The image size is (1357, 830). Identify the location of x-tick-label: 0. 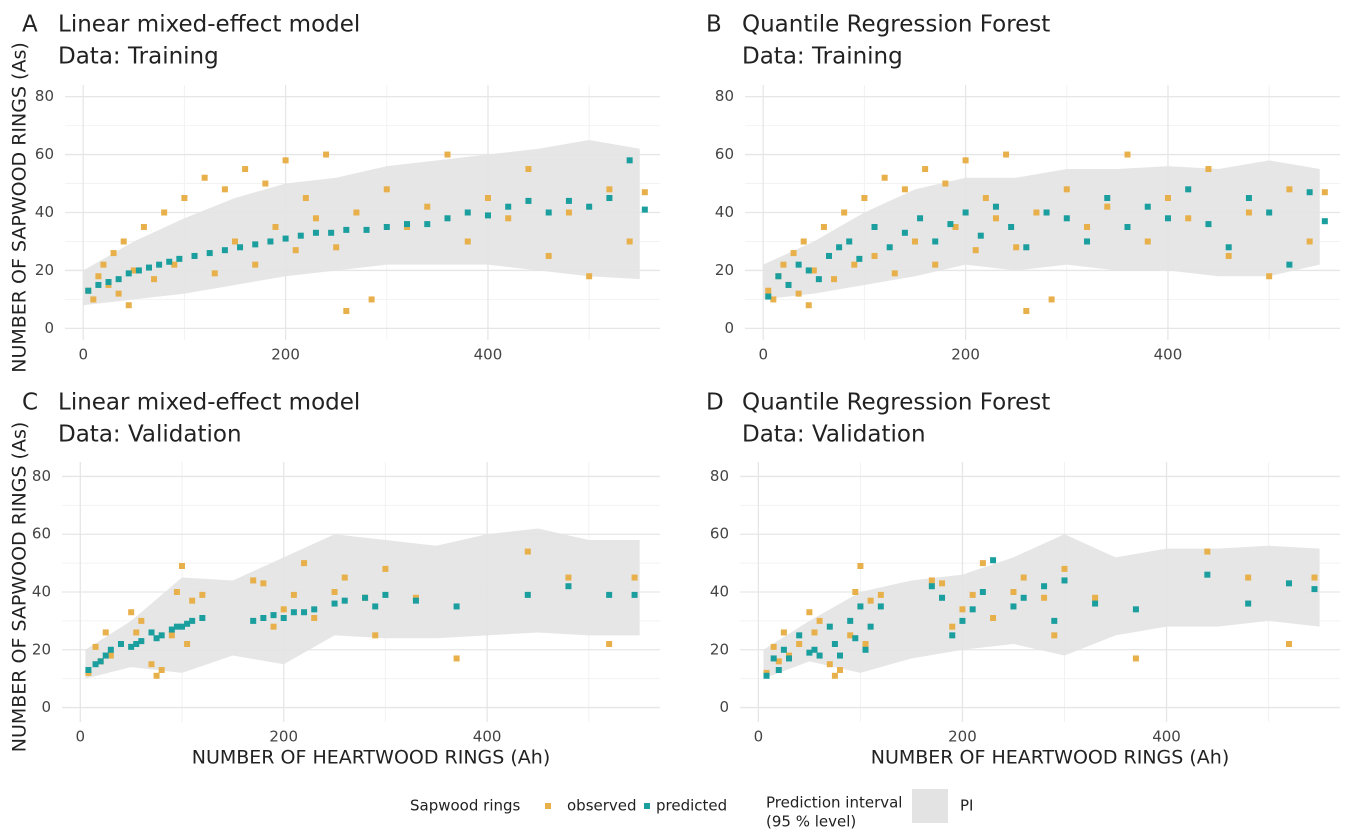
(81, 737).